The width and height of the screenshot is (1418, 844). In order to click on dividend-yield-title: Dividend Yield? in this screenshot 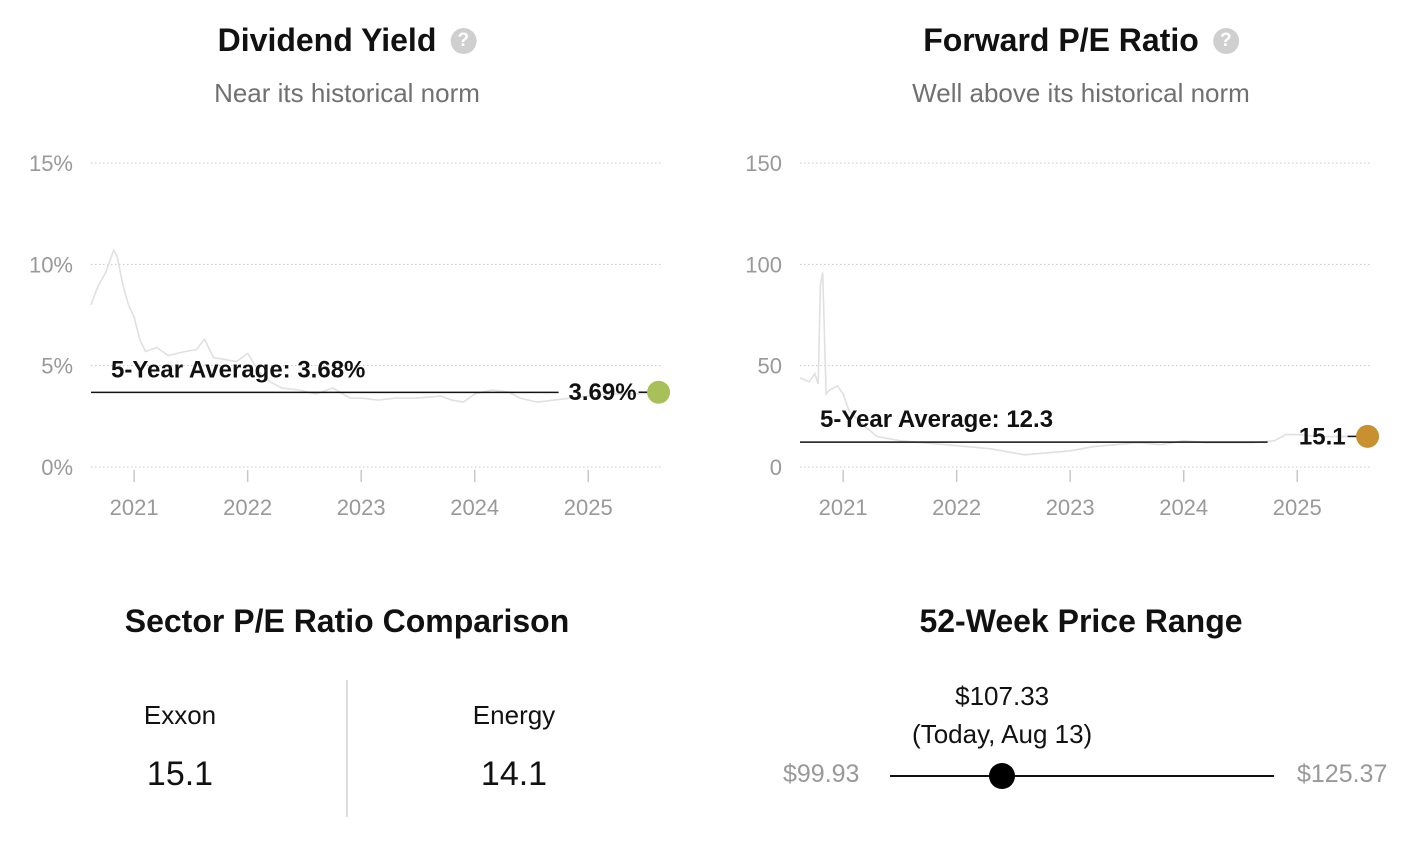, I will do `click(347, 40)`.